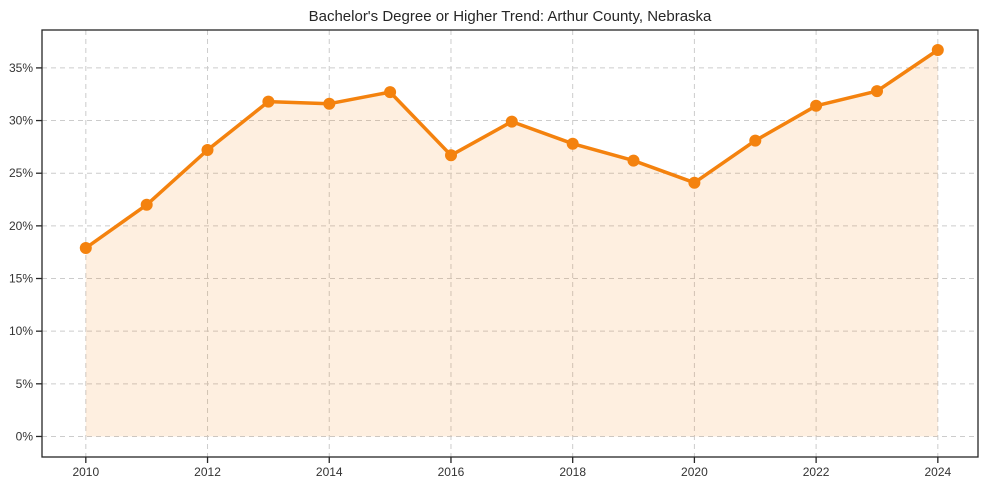  Describe the element at coordinates (21, 173) in the screenshot. I see `y-tick-label: 25%` at that location.